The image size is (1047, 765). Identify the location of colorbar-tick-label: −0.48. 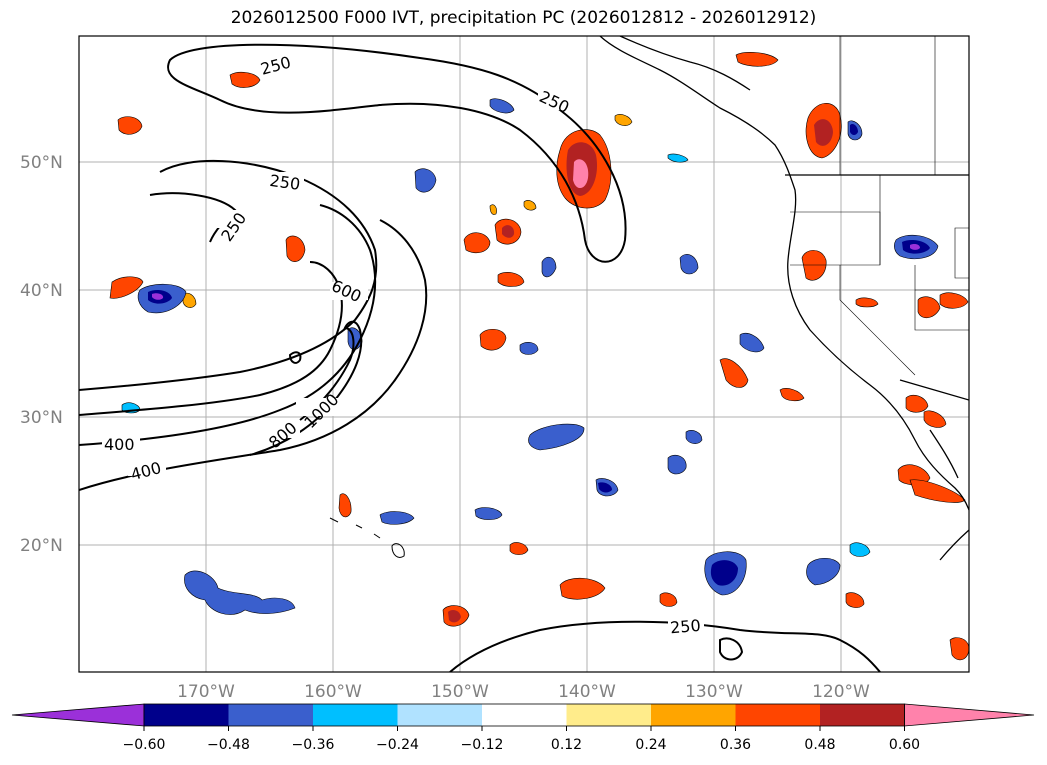
(228, 745).